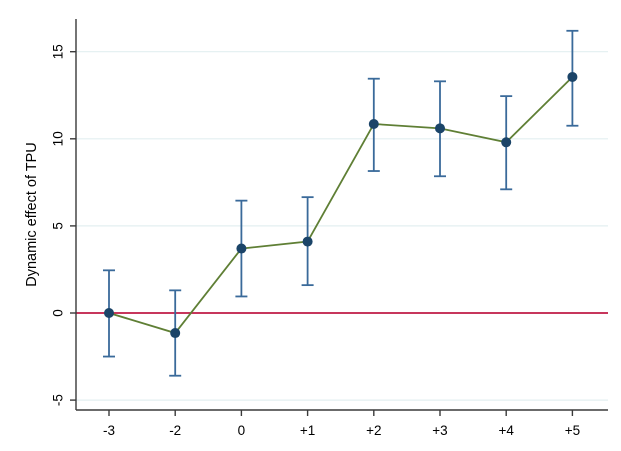 The width and height of the screenshot is (621, 451). I want to click on y-tick-label: -5, so click(58, 400).